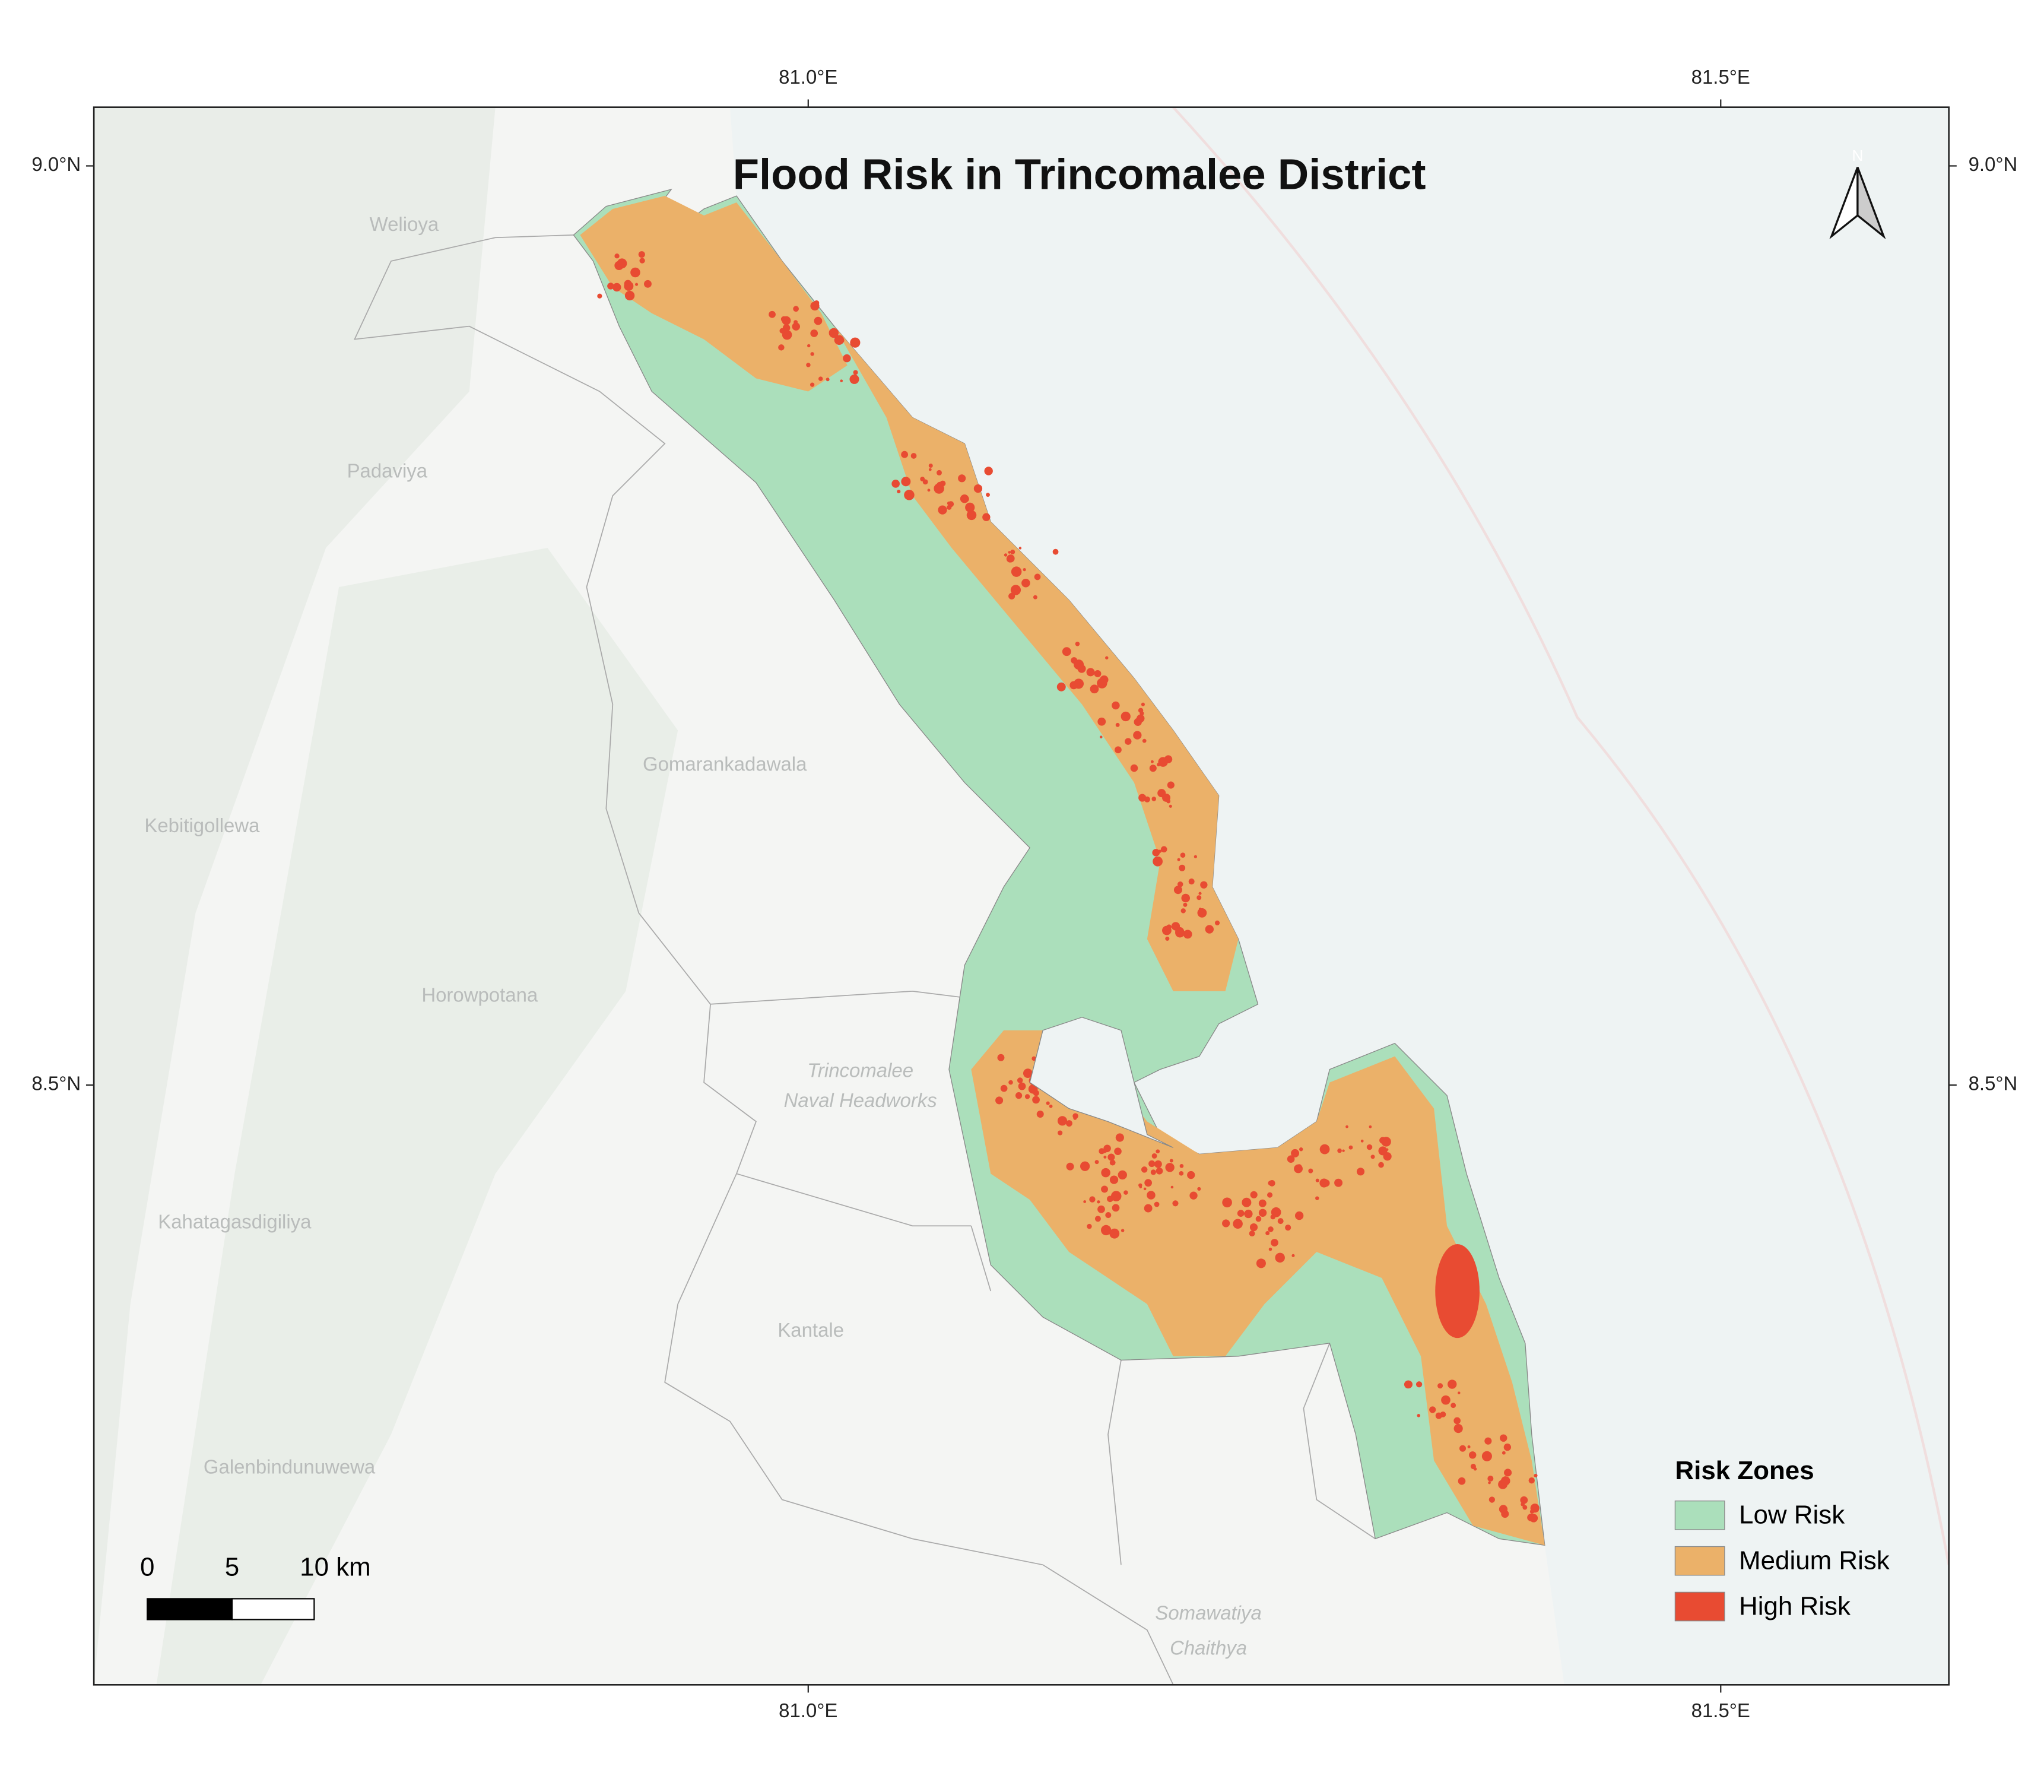 This screenshot has height=1792, width=2044. I want to click on scale-bar: 0 5 10 km, so click(255, 1586).